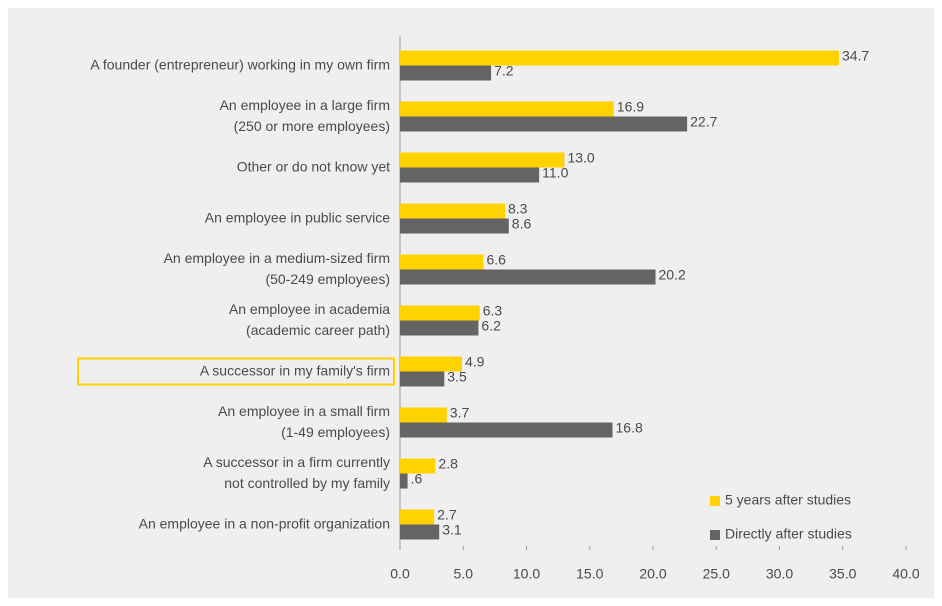 The image size is (942, 606). I want to click on value-label: 2.8, so click(448, 464).